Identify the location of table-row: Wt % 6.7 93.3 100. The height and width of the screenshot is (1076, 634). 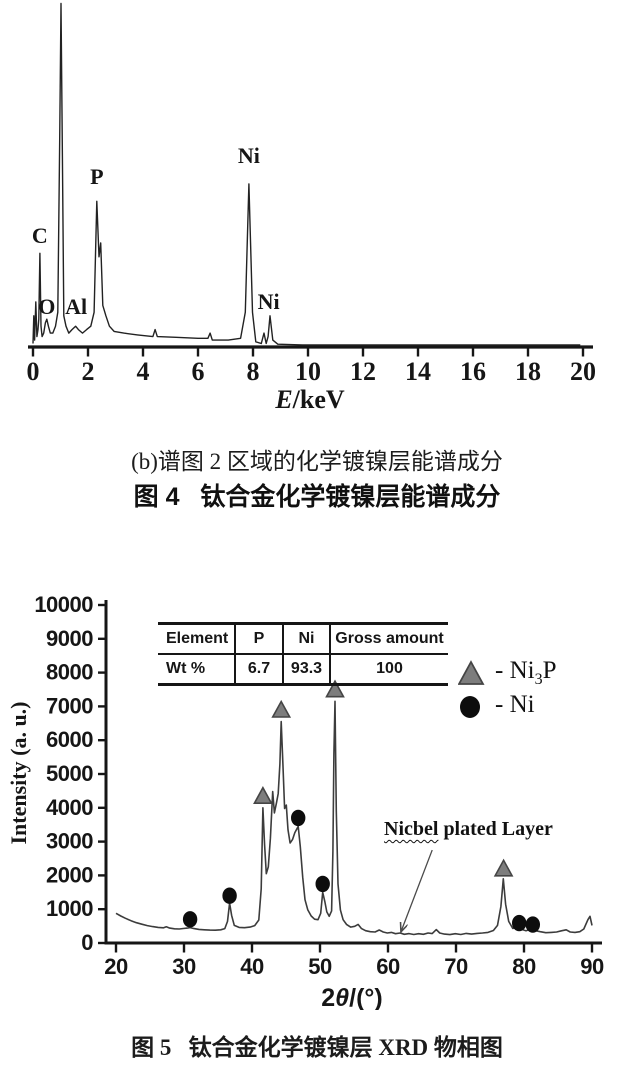
(303, 669).